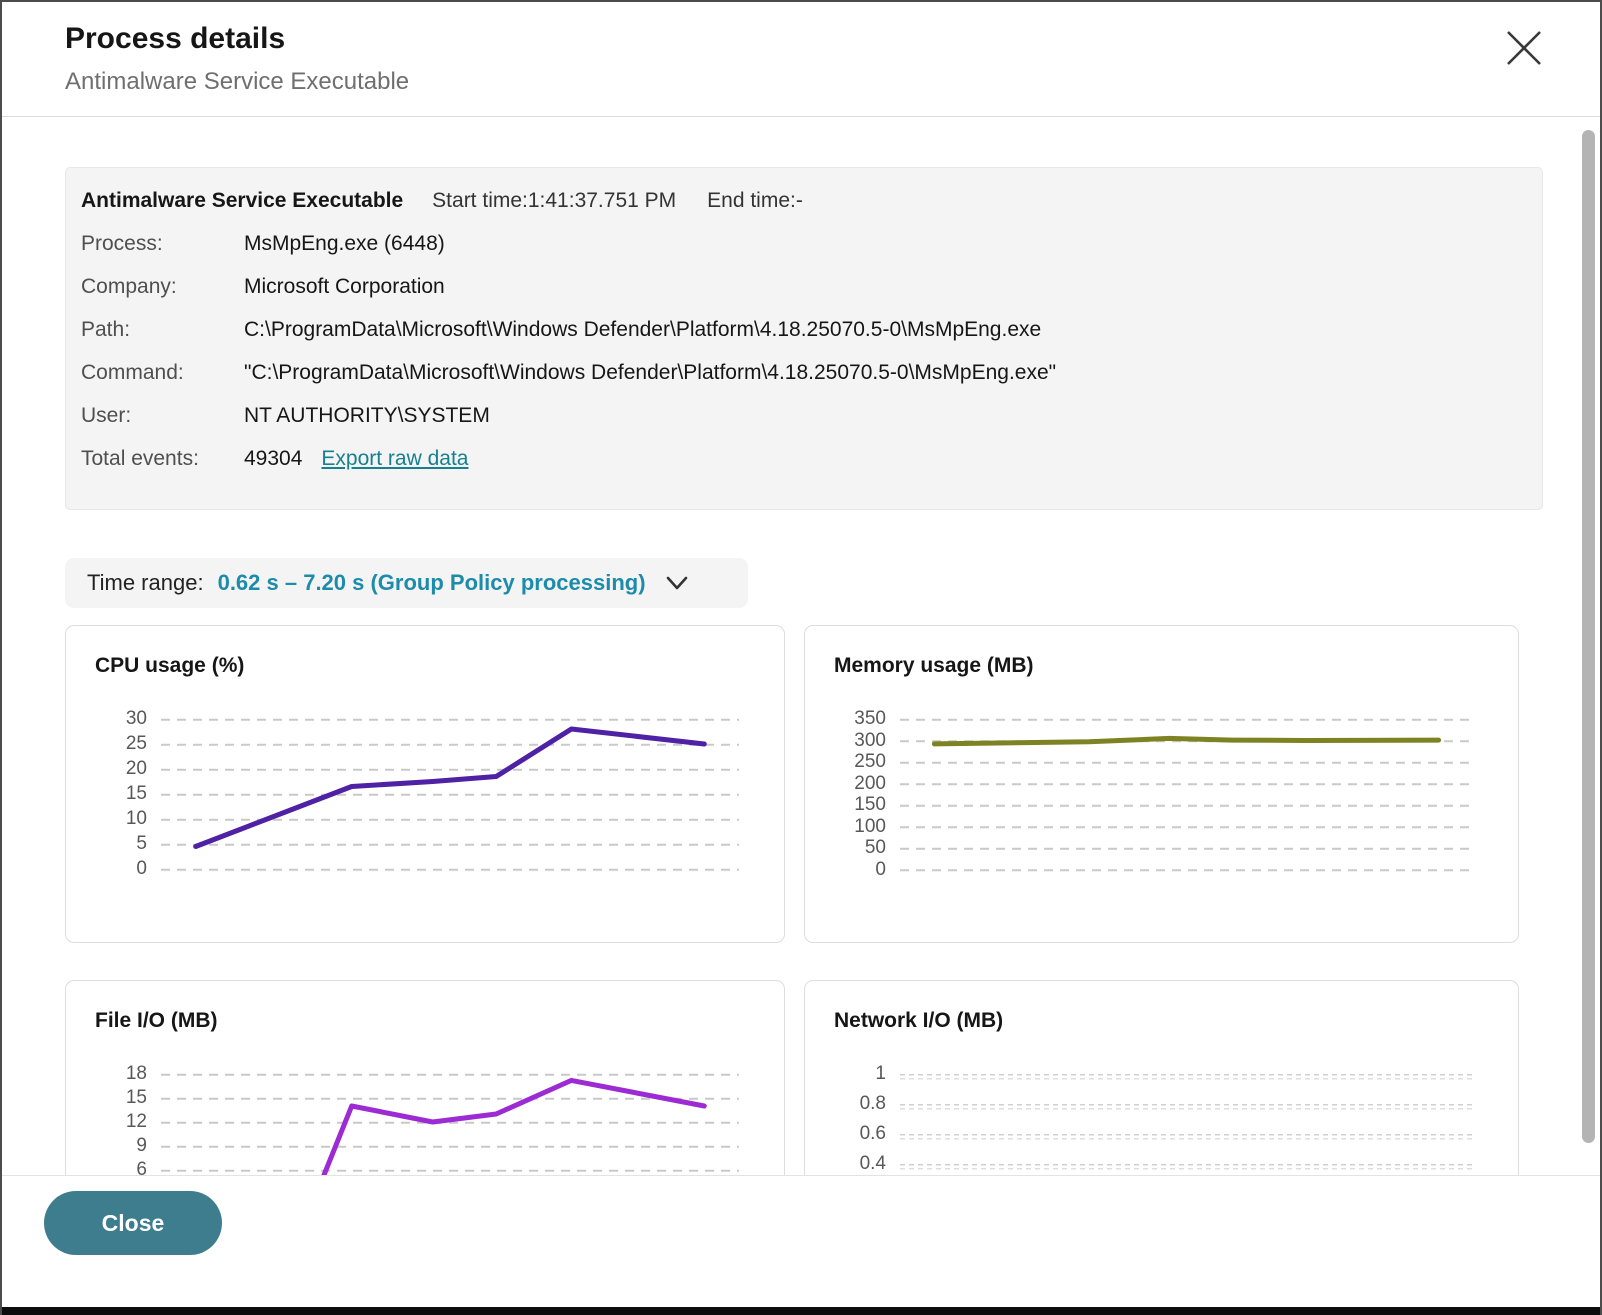  I want to click on y-tick-label: 200, so click(870, 783).